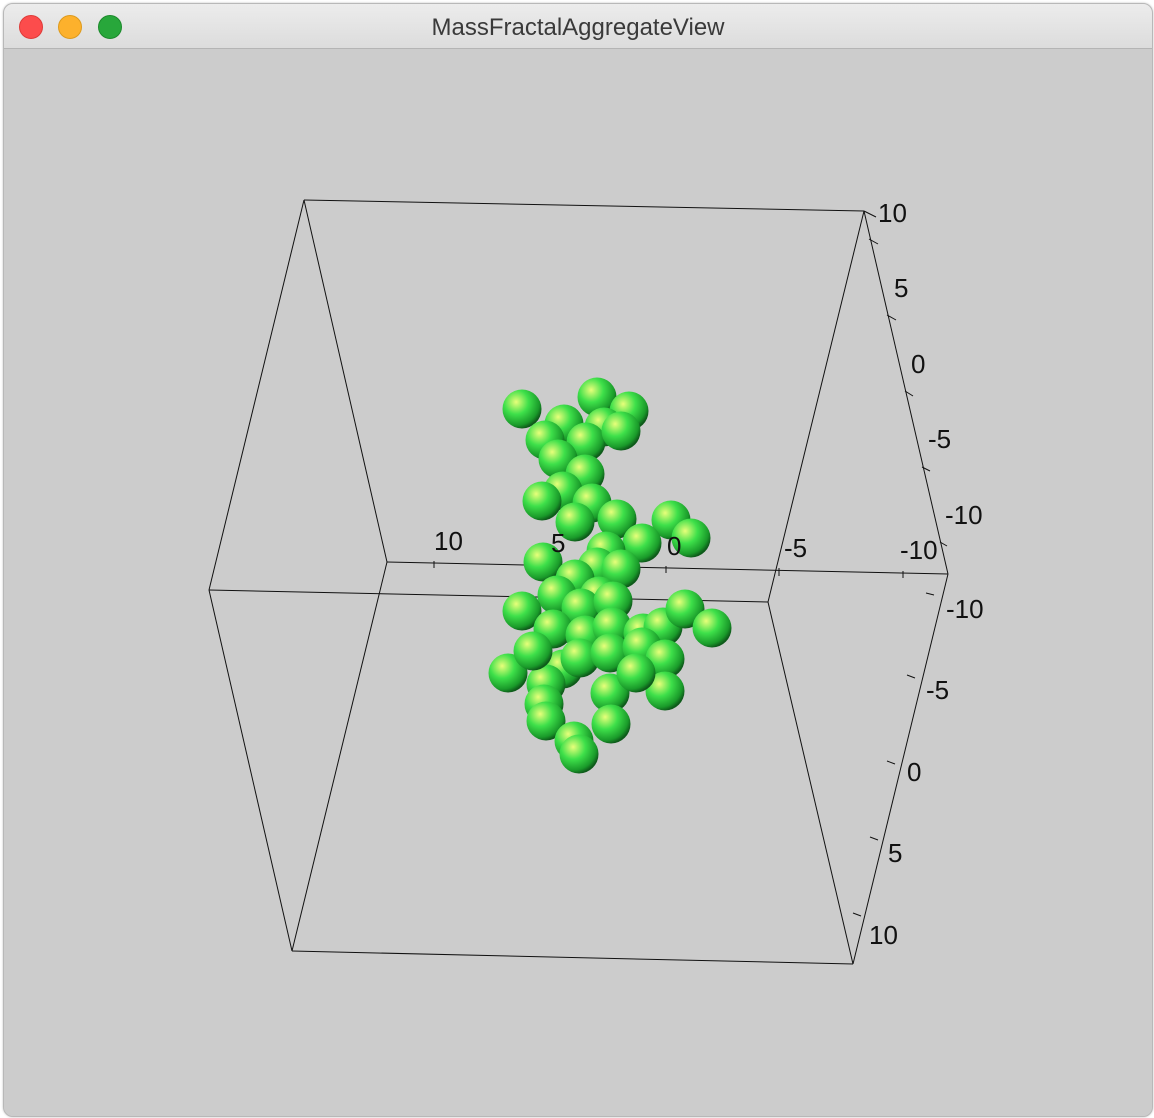 The height and width of the screenshot is (1118, 1154). I want to click on minimize-window-button, so click(70, 27).